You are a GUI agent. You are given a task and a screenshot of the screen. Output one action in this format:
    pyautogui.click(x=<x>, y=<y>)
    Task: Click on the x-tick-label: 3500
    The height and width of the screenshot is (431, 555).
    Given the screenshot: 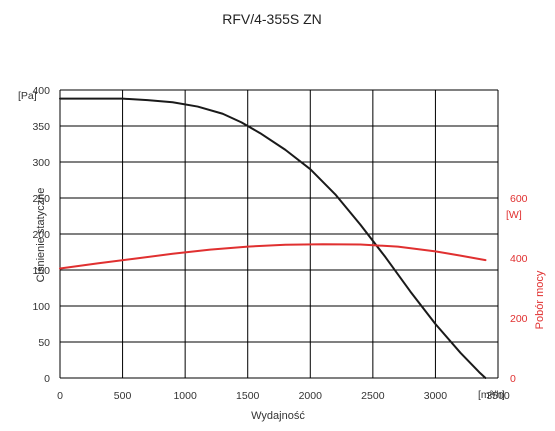 What is the action you would take?
    pyautogui.click(x=498, y=396)
    